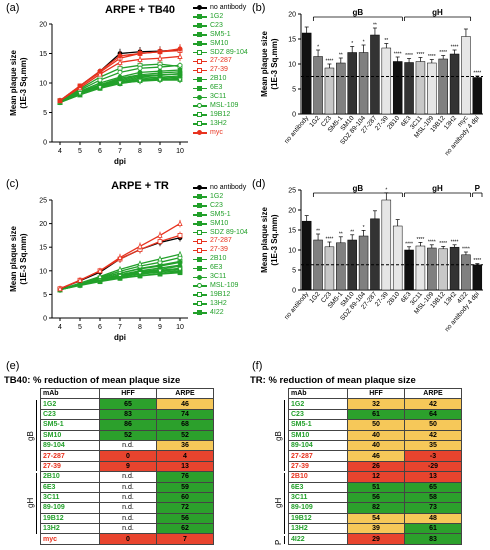 The height and width of the screenshot is (550, 490). What do you see at coordinates (217, 312) in the screenshot?
I see `legend-label: 4I22` at bounding box center [217, 312].